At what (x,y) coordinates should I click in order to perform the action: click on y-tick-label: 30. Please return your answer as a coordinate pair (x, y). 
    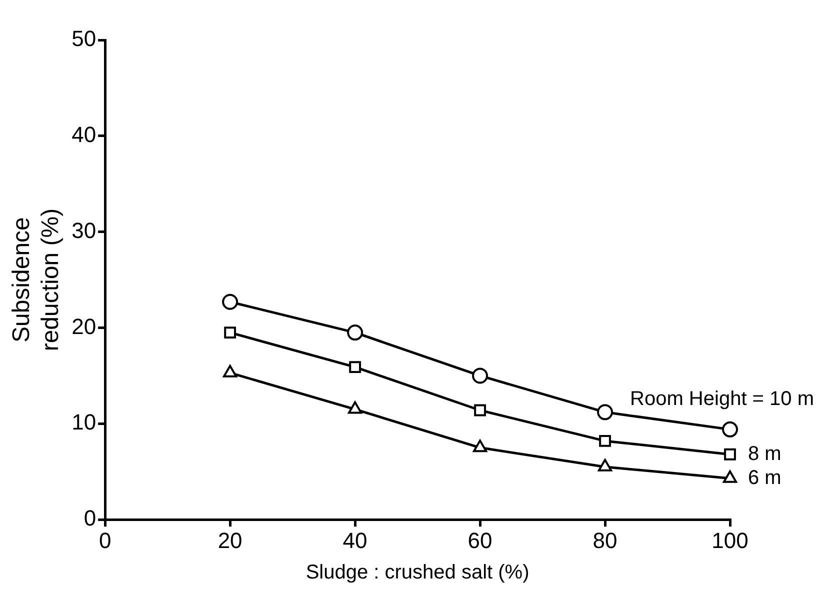
    Looking at the image, I should click on (84, 230).